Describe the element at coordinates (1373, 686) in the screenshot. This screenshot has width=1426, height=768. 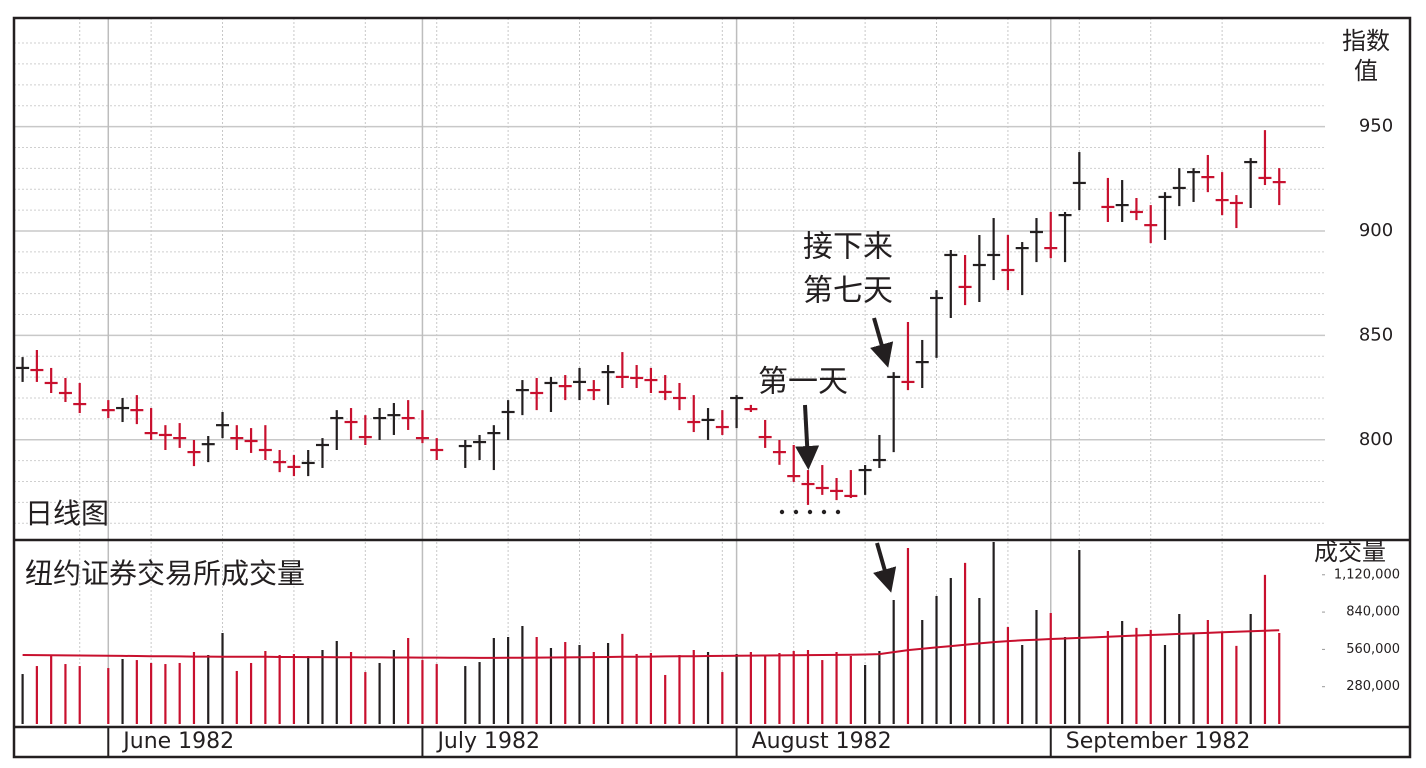
I see `y-tick-label: 280,000` at that location.